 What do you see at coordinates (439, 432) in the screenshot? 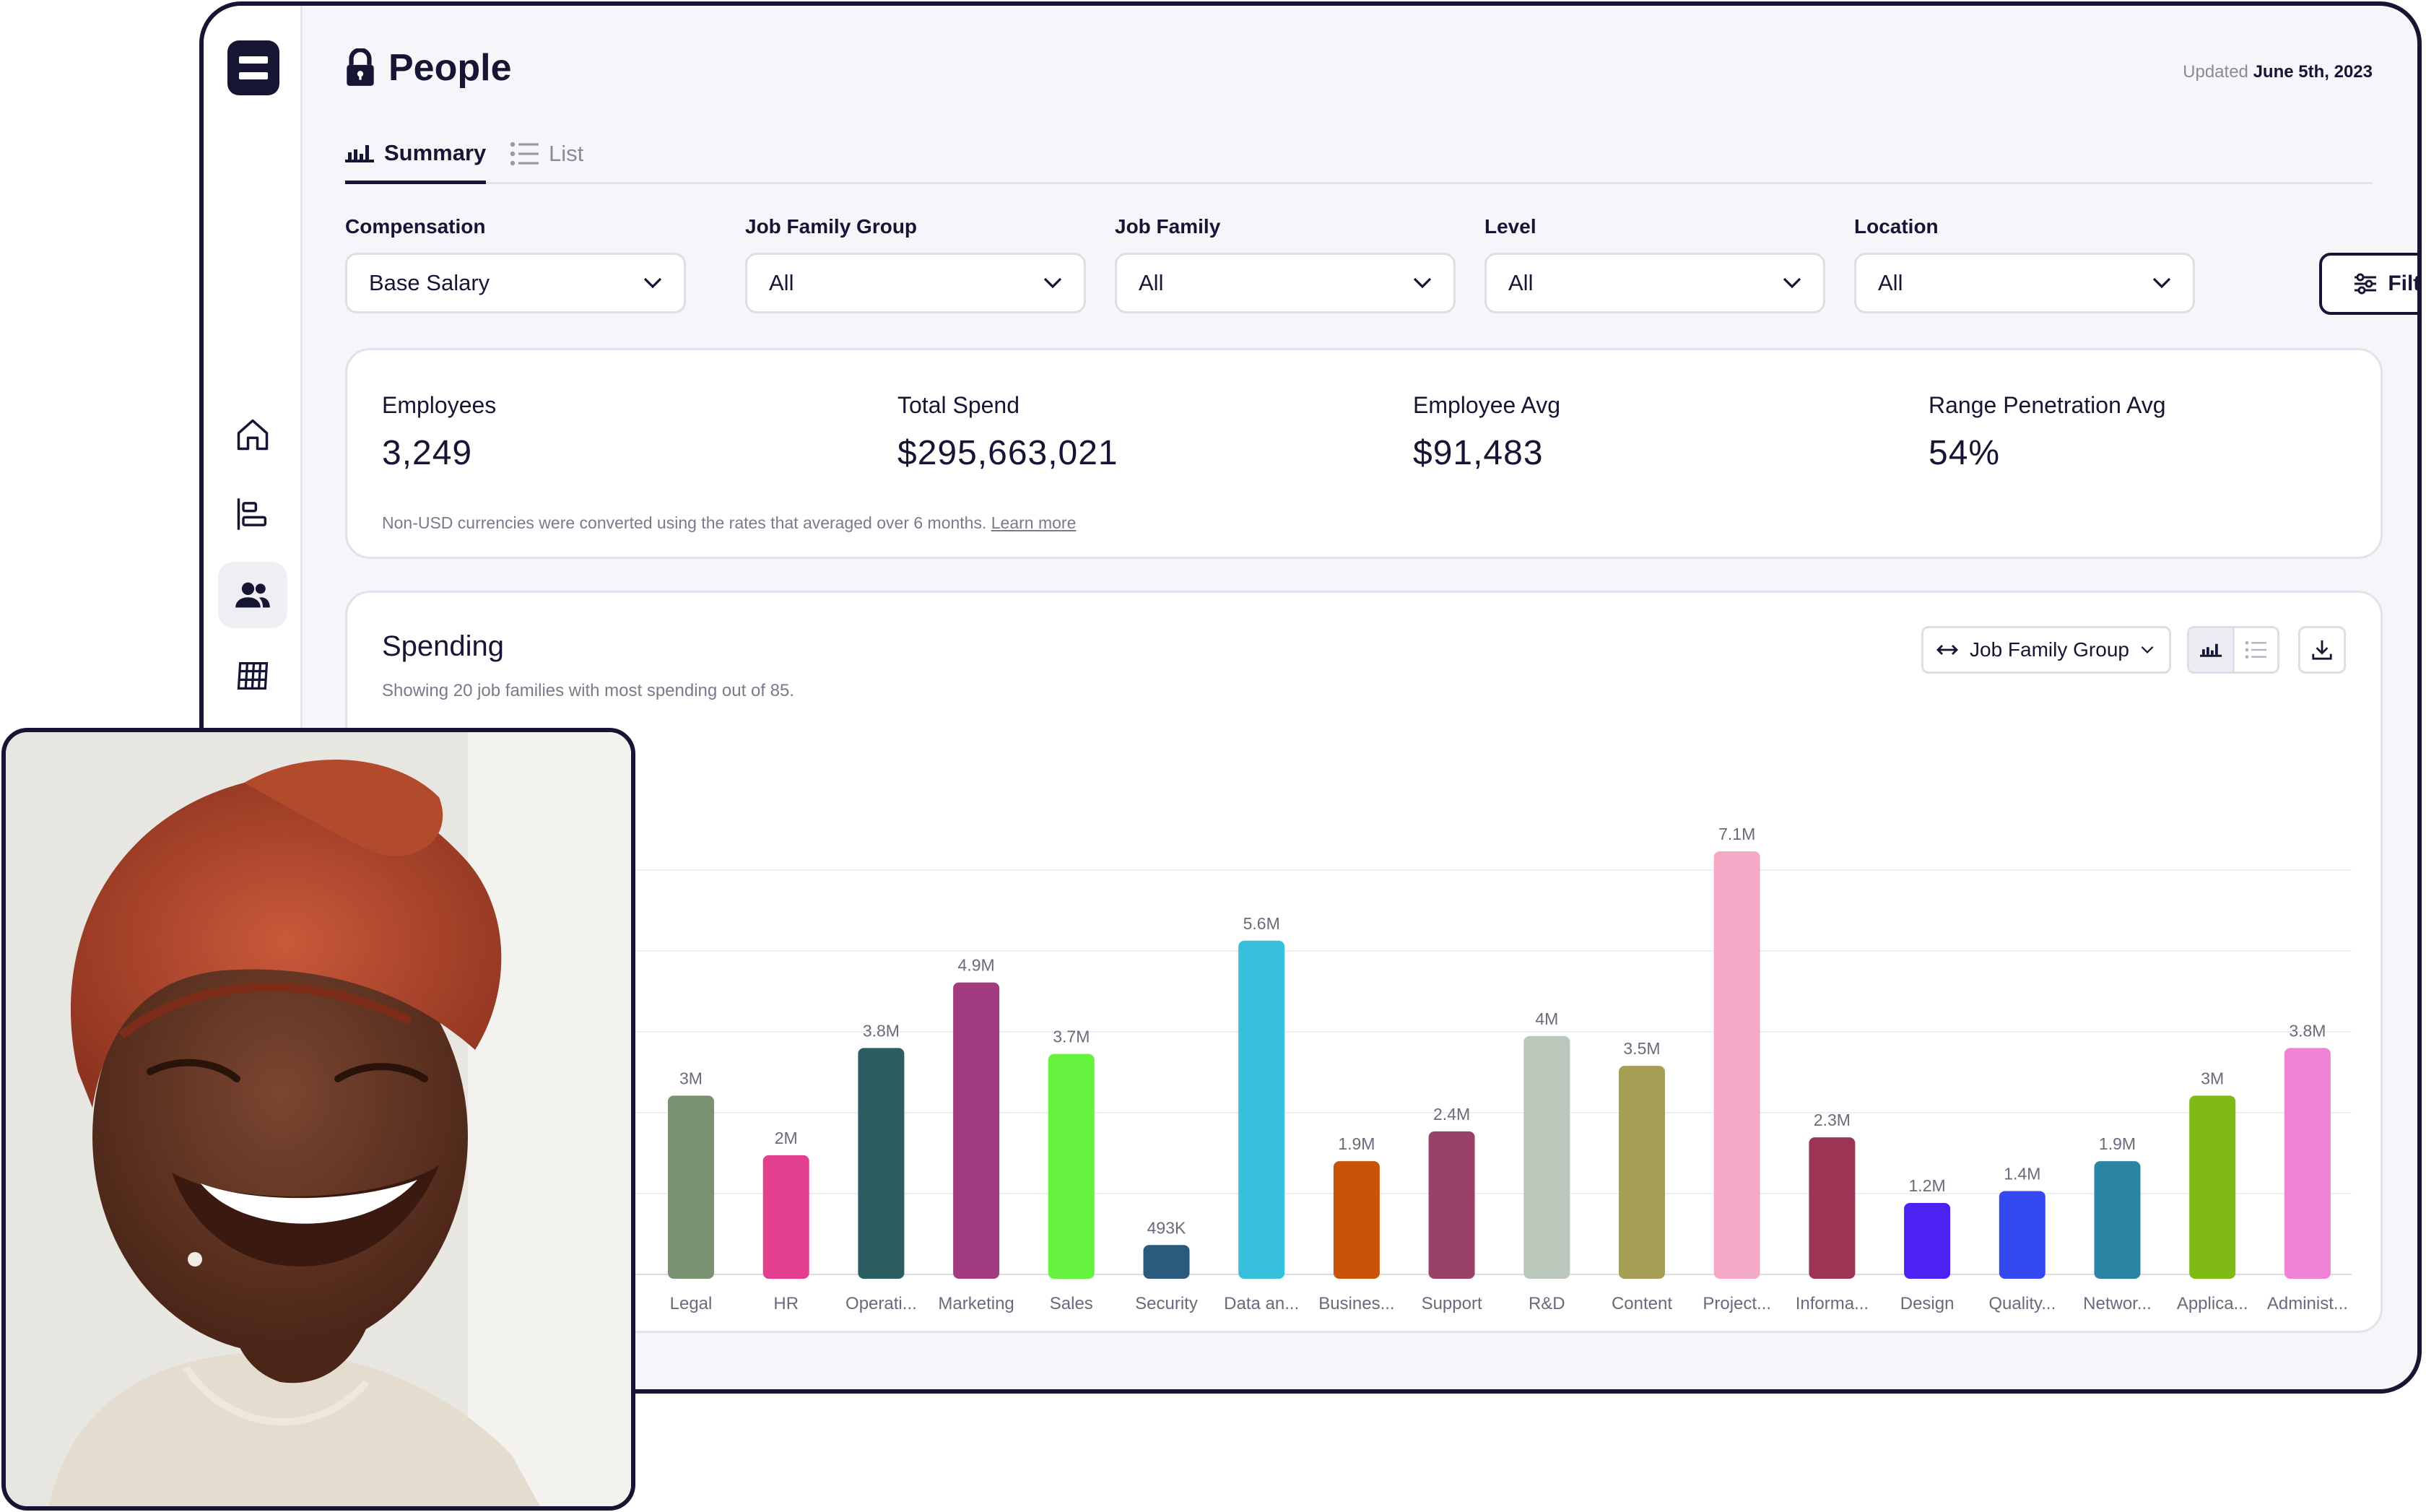
I see `stat-employees: Employees 3,249` at bounding box center [439, 432].